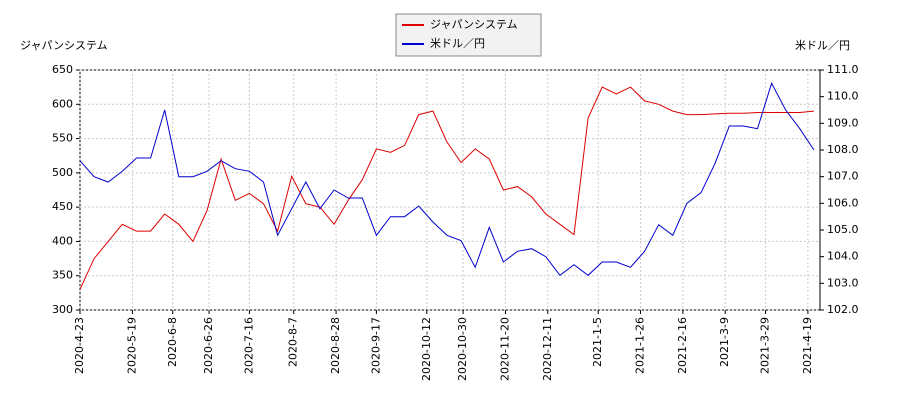  I want to click on x-tick-label: 2020-12-11, so click(547, 349).